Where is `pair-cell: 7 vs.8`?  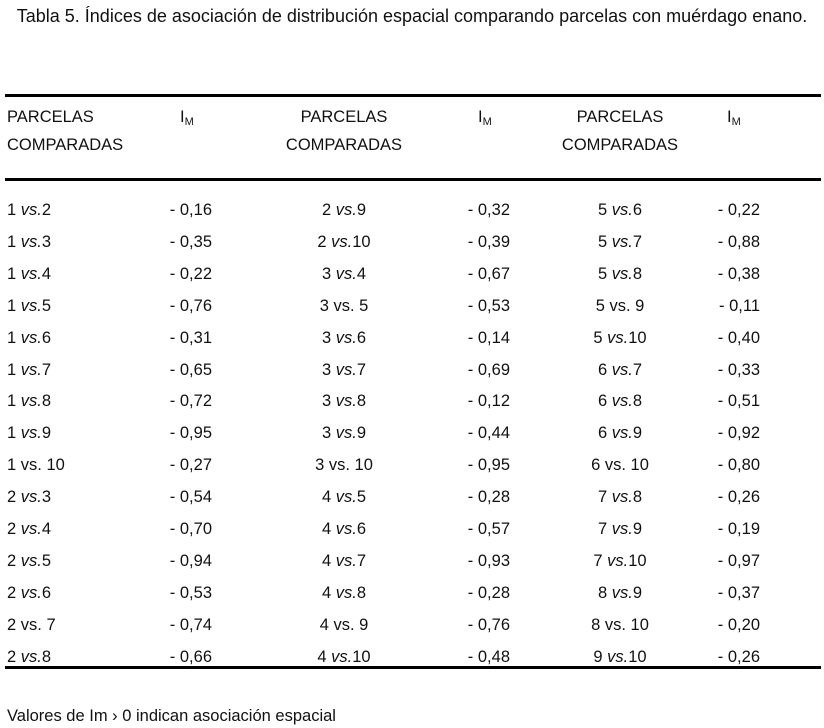 pair-cell: 7 vs.8 is located at coordinates (620, 497).